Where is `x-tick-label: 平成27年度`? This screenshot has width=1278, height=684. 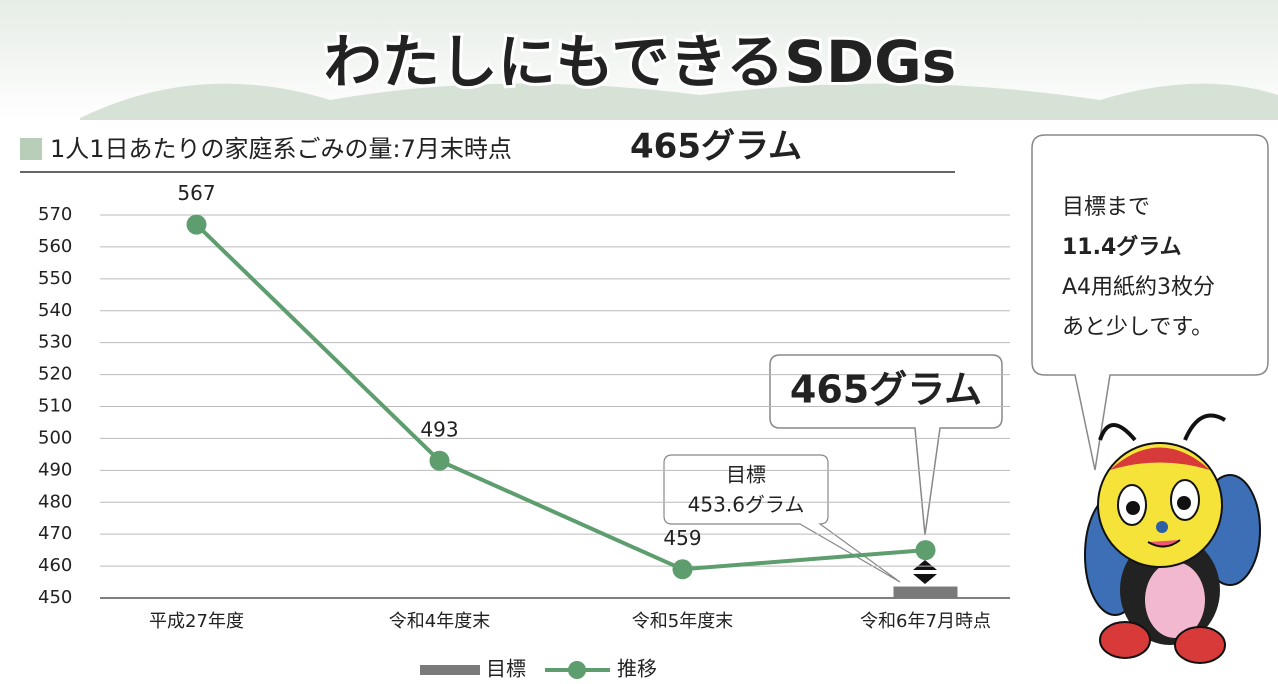
x-tick-label: 平成27年度 is located at coordinates (196, 621).